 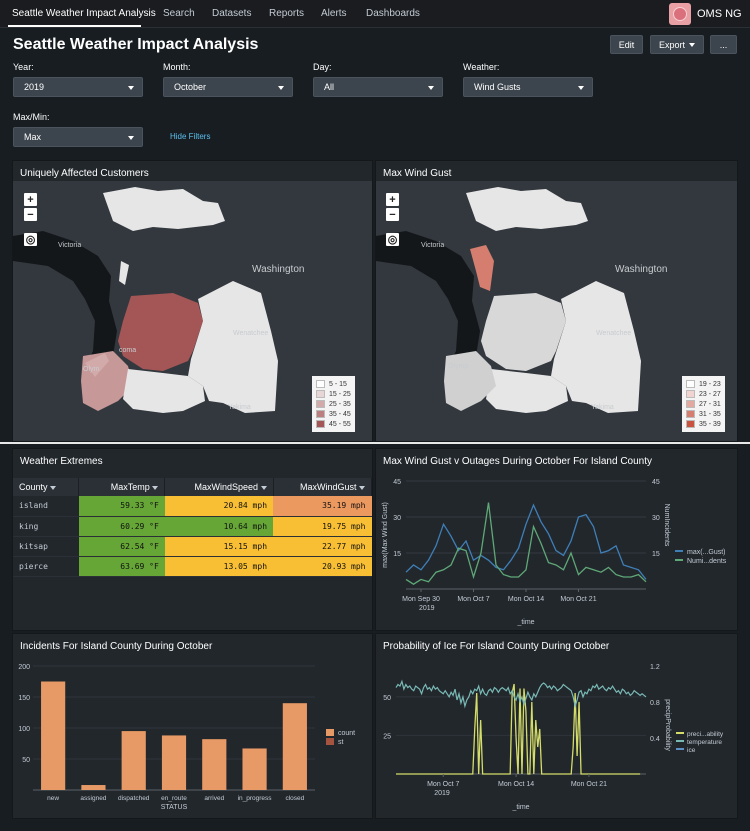 What do you see at coordinates (46, 546) in the screenshot?
I see `cell-county: kitsap` at bounding box center [46, 546].